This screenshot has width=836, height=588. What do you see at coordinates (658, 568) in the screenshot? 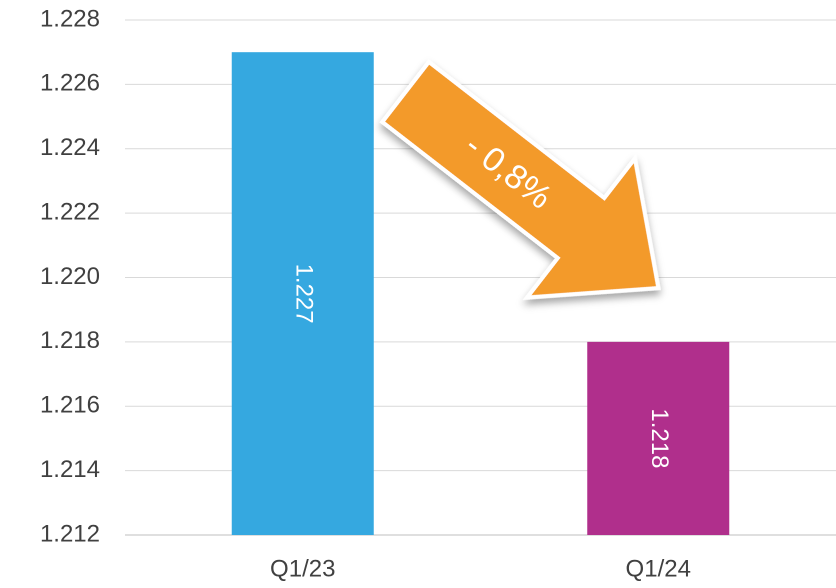
I see `x-tick-label: Q1/24` at bounding box center [658, 568].